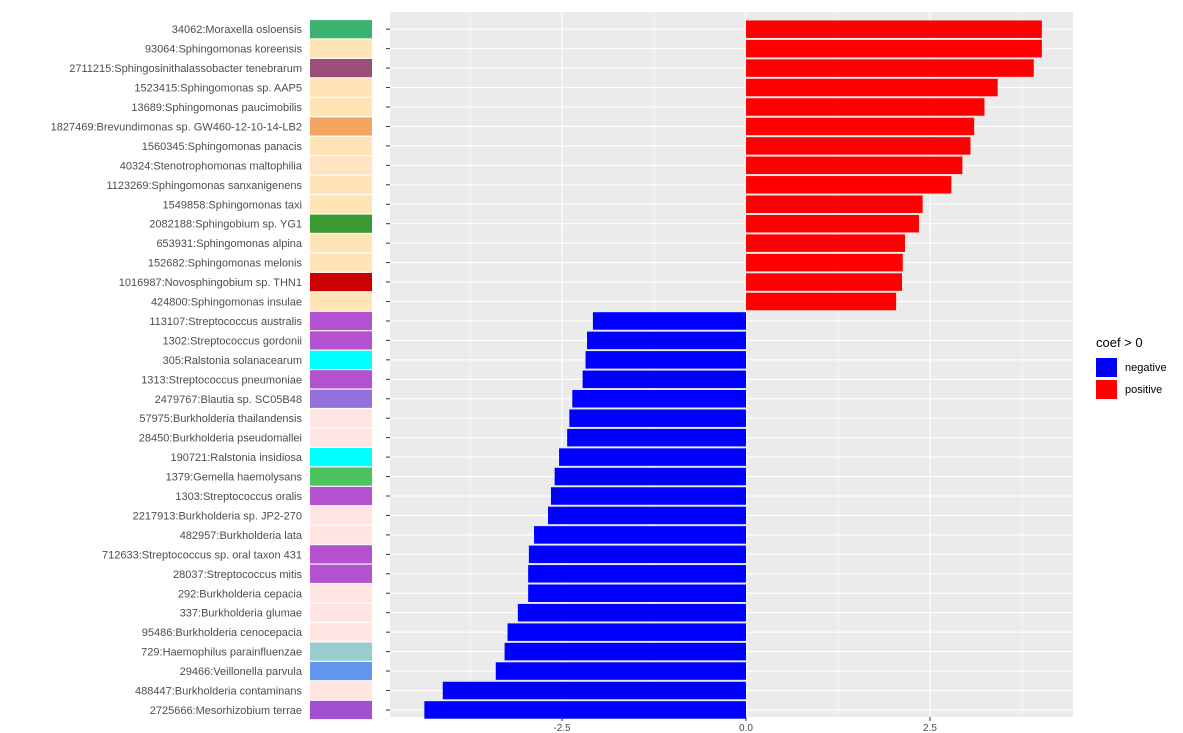  What do you see at coordinates (237, 30) in the screenshot?
I see `y-tick-label: 34062:Moraxella osloensis` at bounding box center [237, 30].